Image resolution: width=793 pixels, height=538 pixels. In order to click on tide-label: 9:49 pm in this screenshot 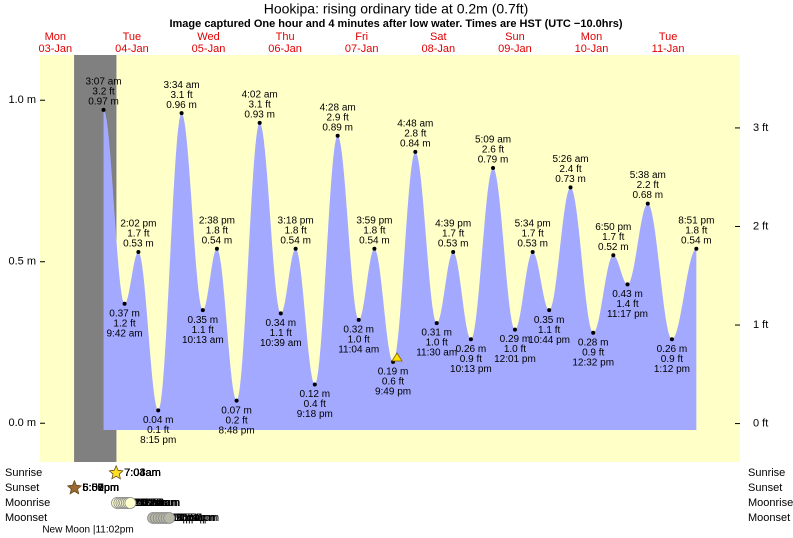, I will do `click(393, 392)`.